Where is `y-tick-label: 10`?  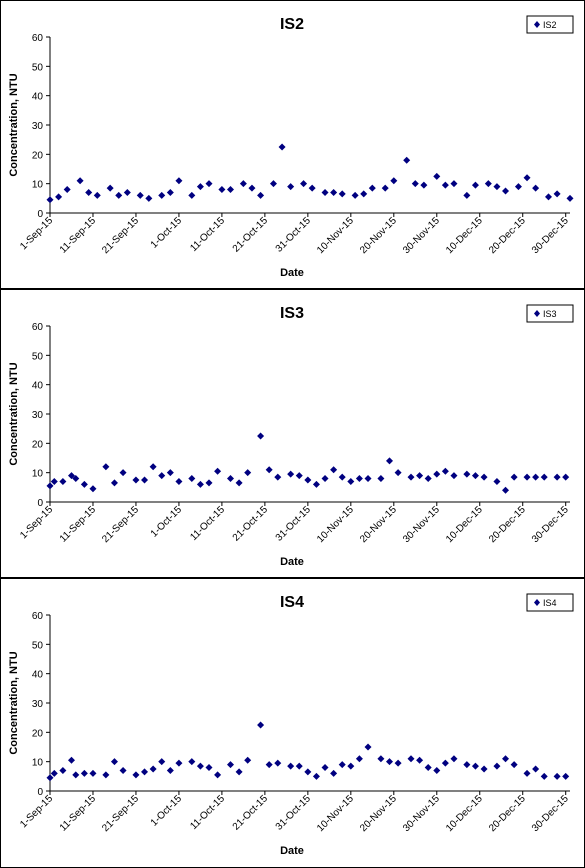 y-tick-label: 10 is located at coordinates (38, 763).